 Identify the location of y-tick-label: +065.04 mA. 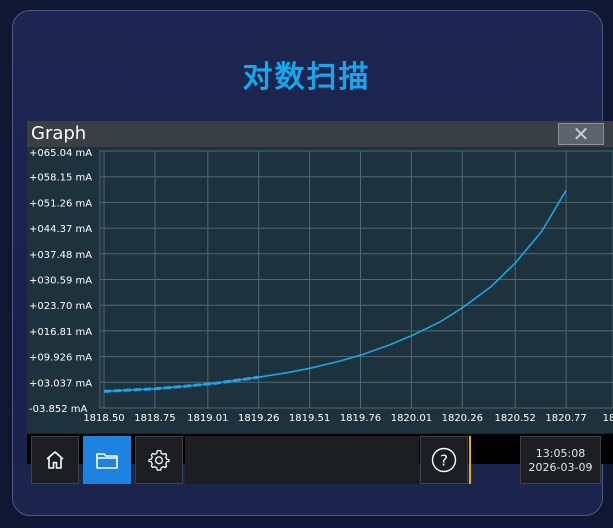
(60, 153).